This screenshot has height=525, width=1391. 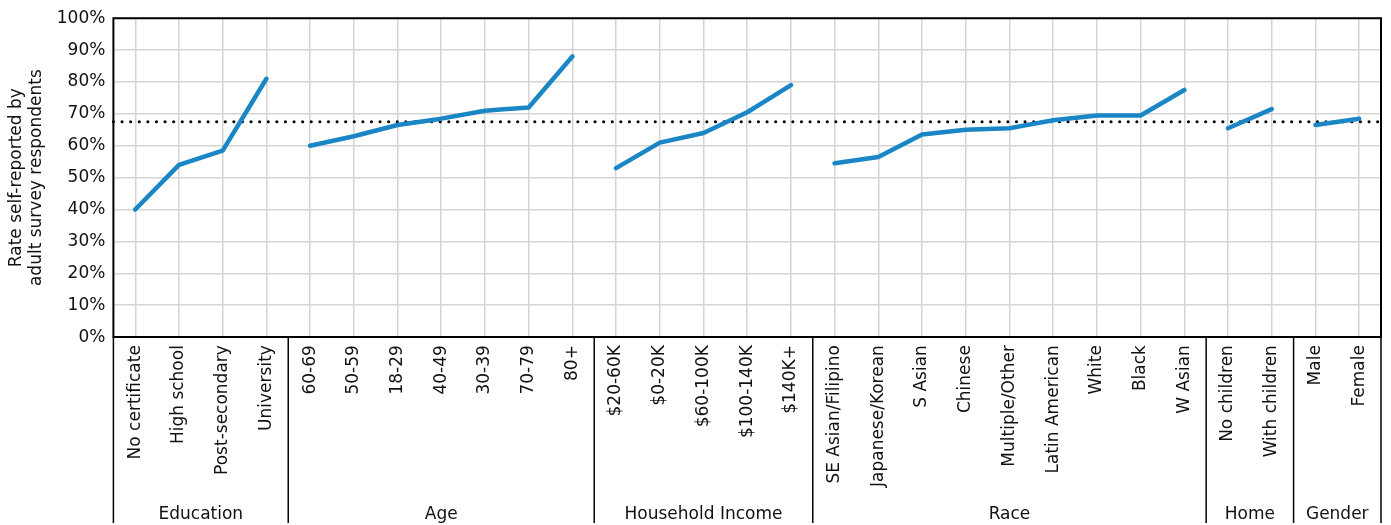 What do you see at coordinates (658, 375) in the screenshot?
I see `x-tick-label: $0-20K` at bounding box center [658, 375].